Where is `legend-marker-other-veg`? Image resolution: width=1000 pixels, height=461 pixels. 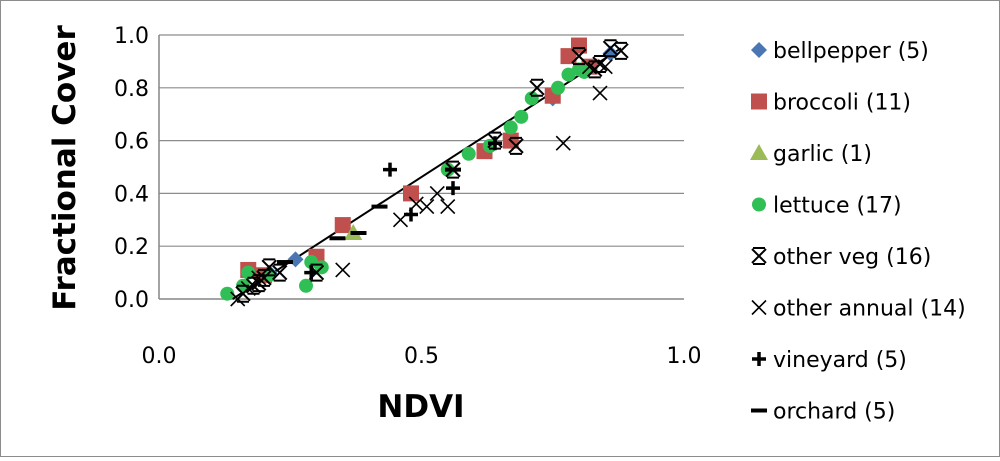
legend-marker-other-veg is located at coordinates (759, 256).